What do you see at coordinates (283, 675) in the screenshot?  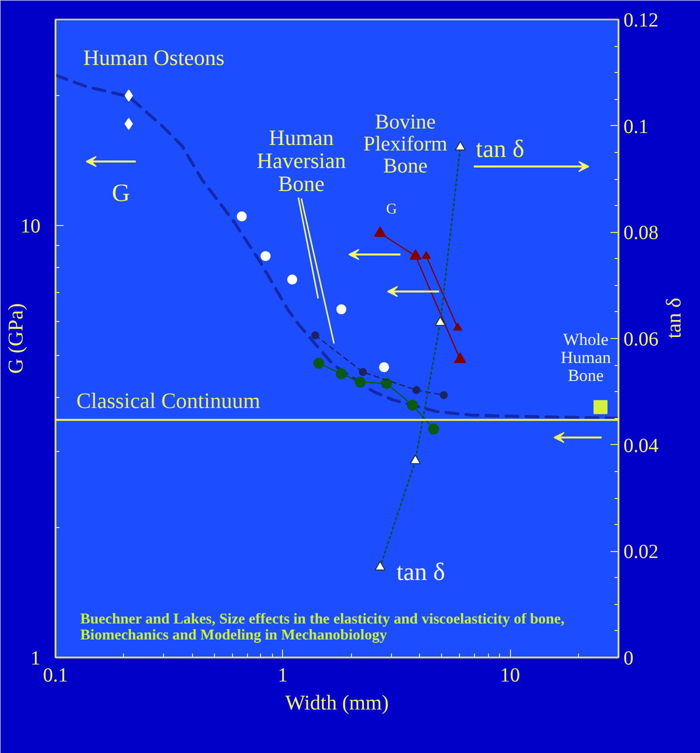 I see `x-tick-label: 1` at bounding box center [283, 675].